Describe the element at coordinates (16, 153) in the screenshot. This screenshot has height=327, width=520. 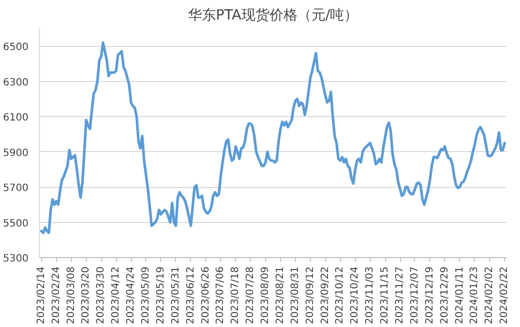
I see `y-tick-label: 5900` at that location.